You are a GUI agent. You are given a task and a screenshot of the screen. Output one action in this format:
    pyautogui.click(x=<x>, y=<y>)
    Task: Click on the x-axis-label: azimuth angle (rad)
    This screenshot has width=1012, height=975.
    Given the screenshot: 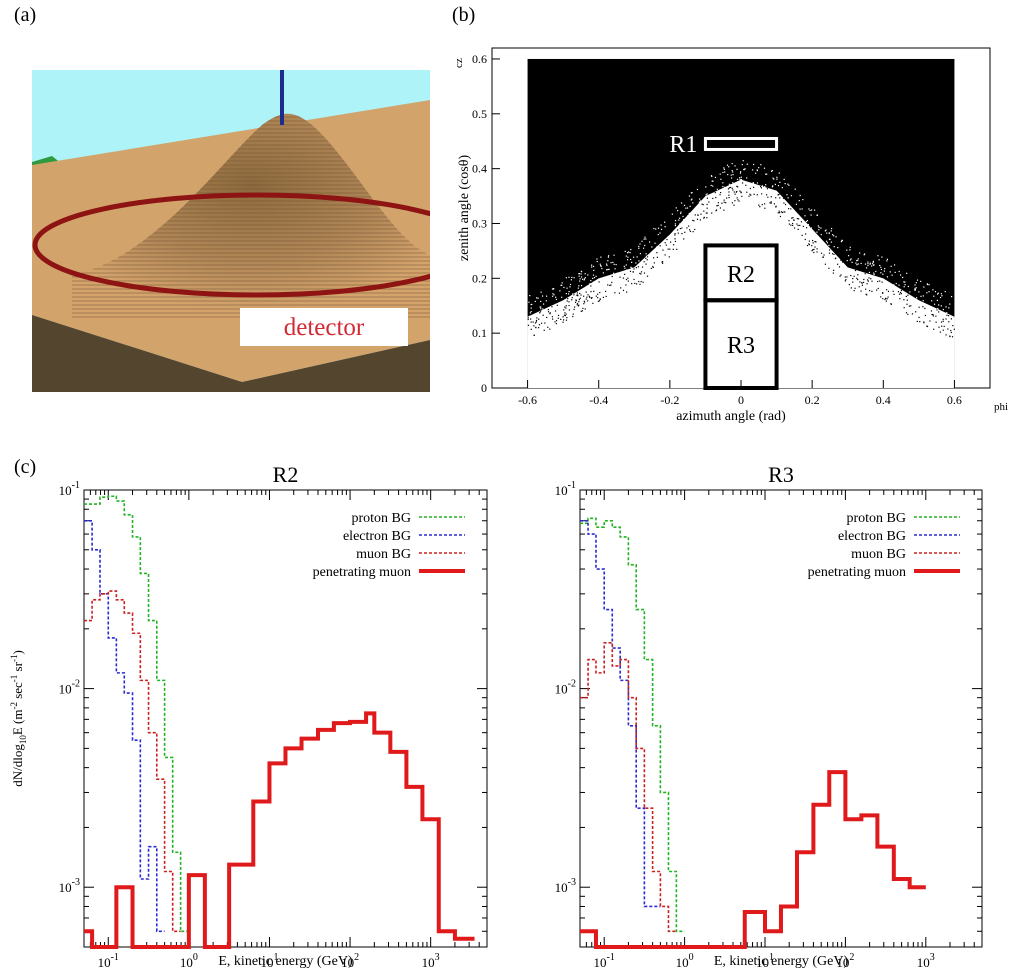 What is the action you would take?
    pyautogui.click(x=731, y=416)
    